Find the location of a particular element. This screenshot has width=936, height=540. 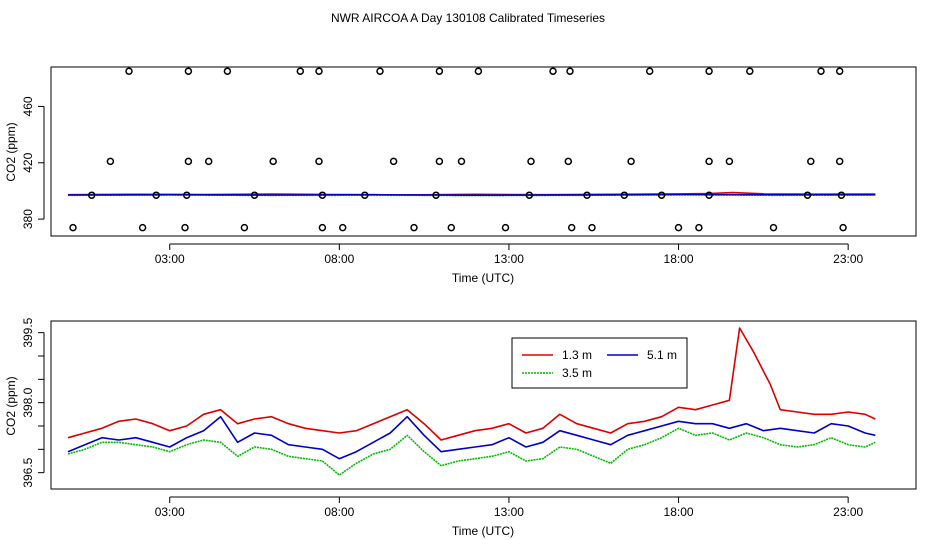

y-tick-label: 399.5 is located at coordinates (28, 332).